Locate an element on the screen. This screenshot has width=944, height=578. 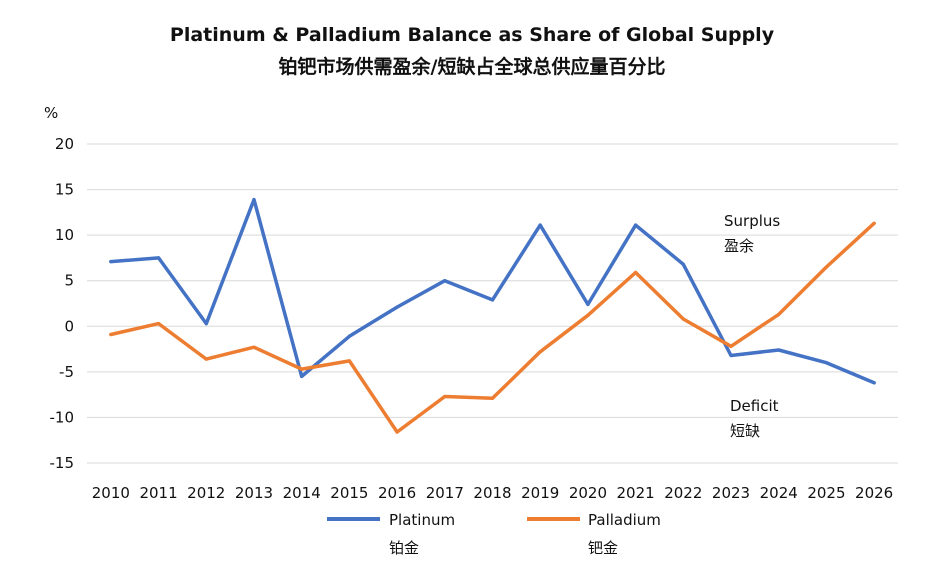
y-tick-label: 10 is located at coordinates (64, 235).